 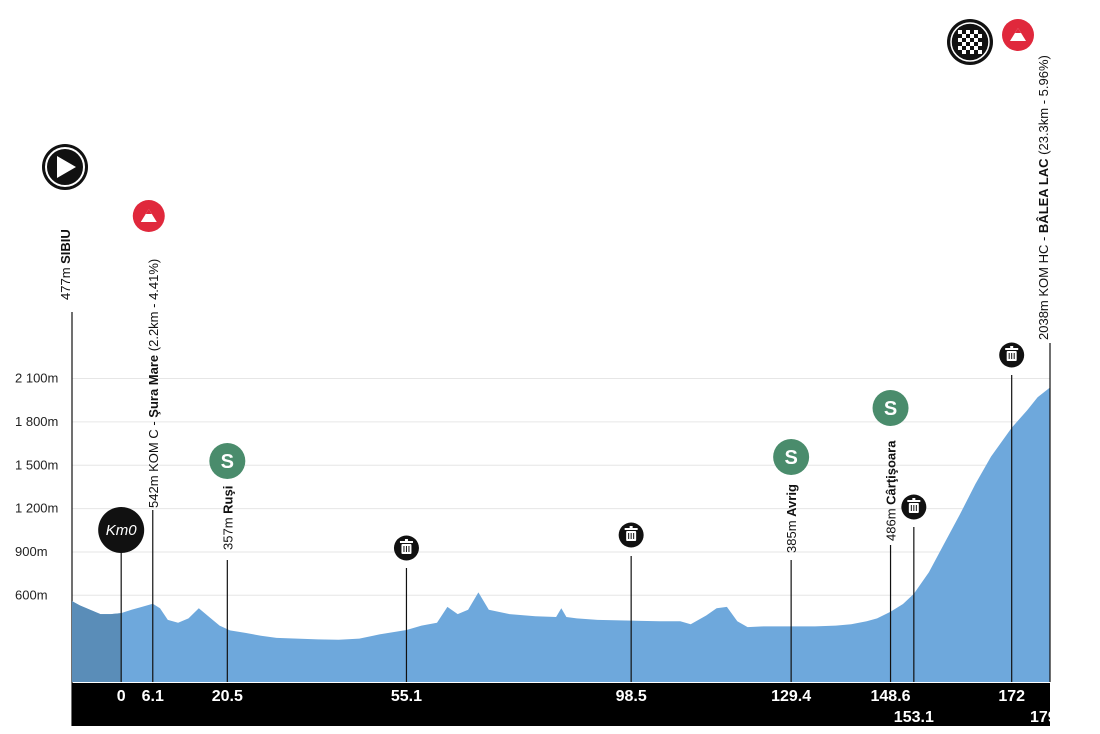 I want to click on waypoint-label-name: Avrig, so click(x=791, y=500).